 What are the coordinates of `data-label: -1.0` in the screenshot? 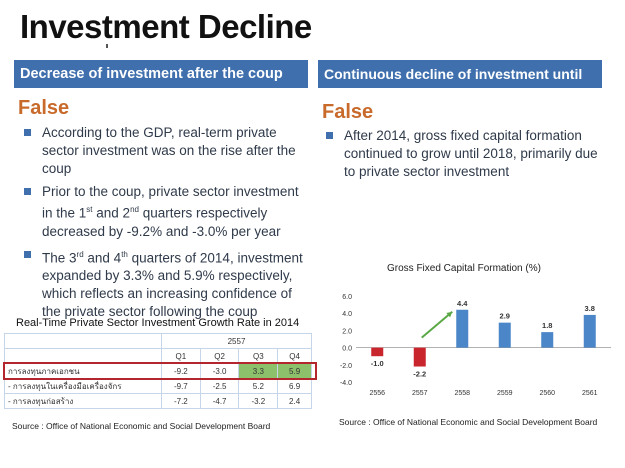 It's located at (377, 363).